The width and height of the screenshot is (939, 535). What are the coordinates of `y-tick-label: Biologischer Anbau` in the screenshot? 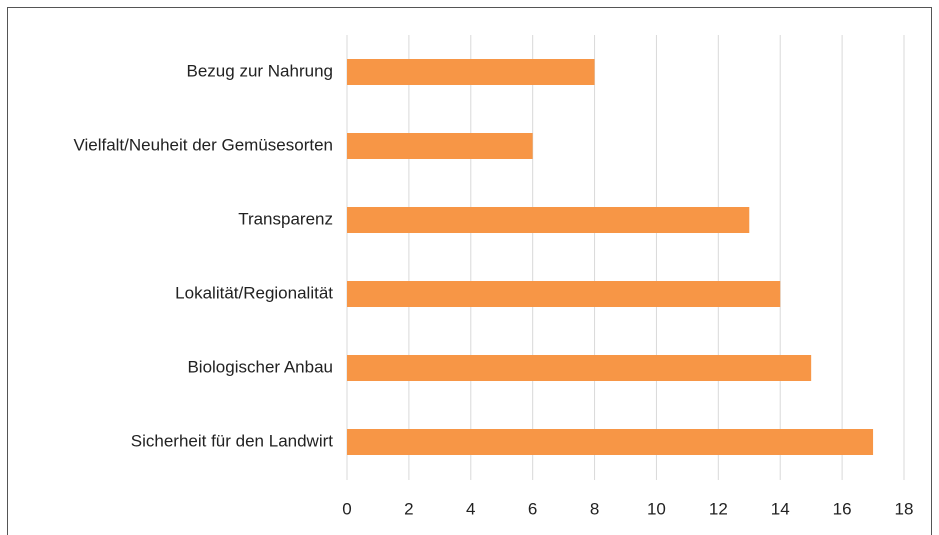 It's located at (260, 366).